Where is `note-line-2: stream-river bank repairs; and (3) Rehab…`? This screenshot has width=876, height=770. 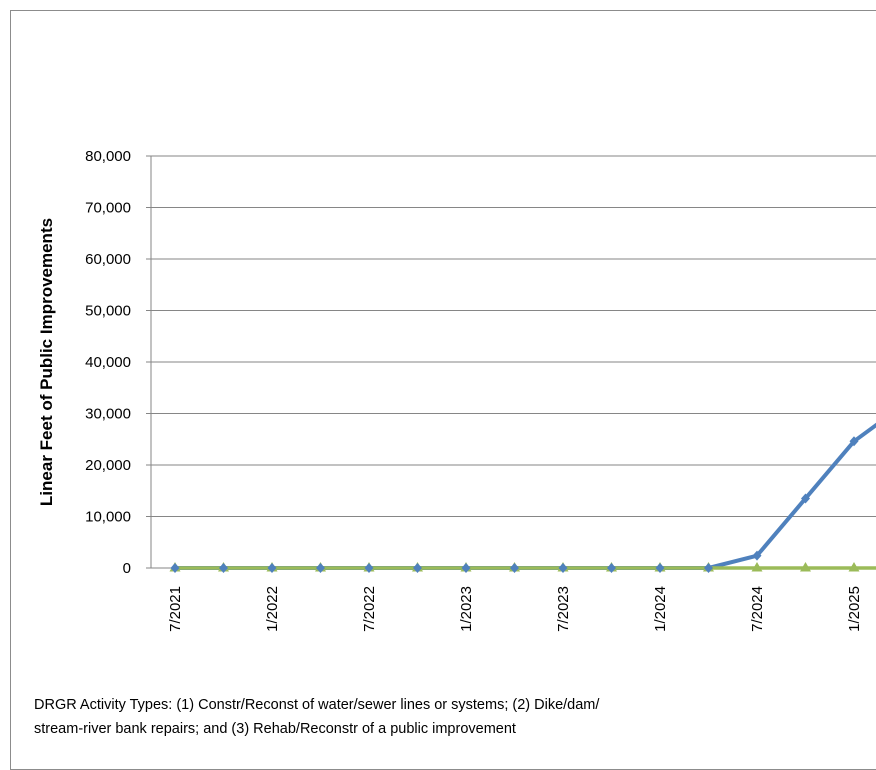 note-line-2: stream-river bank repairs; and (3) Rehab… is located at coordinates (444, 729).